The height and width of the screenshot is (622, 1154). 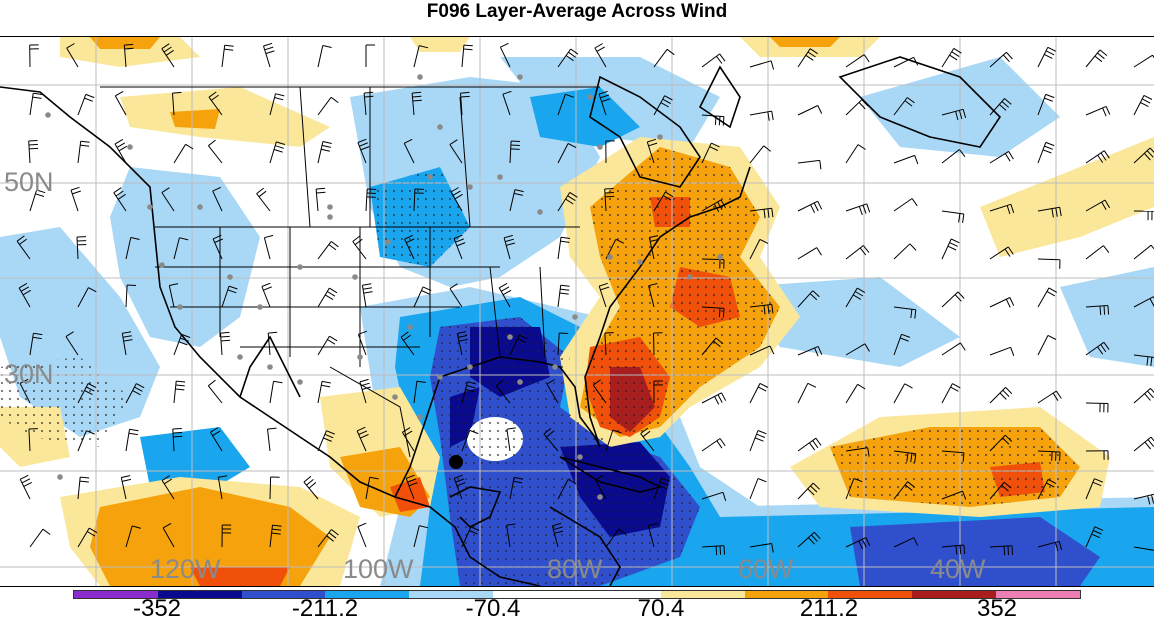 I want to click on lat-label-50n: 50N, so click(x=29, y=182).